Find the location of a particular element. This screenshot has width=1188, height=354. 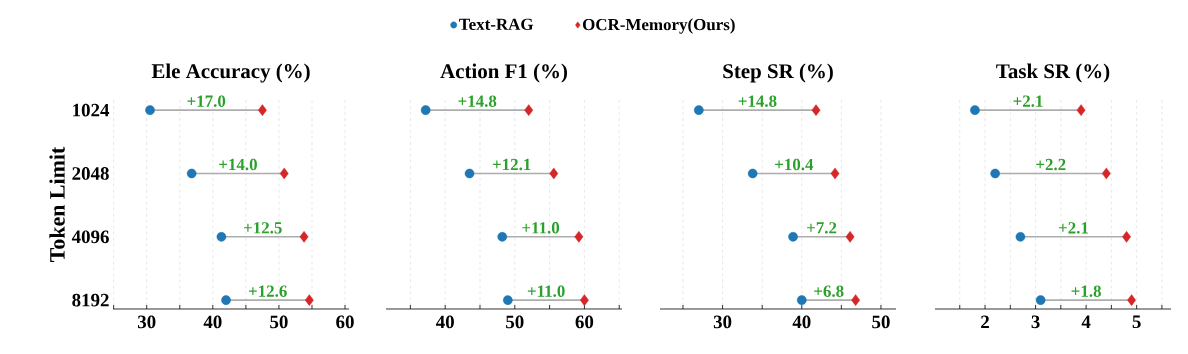

annotation: +12.5 is located at coordinates (262, 228).